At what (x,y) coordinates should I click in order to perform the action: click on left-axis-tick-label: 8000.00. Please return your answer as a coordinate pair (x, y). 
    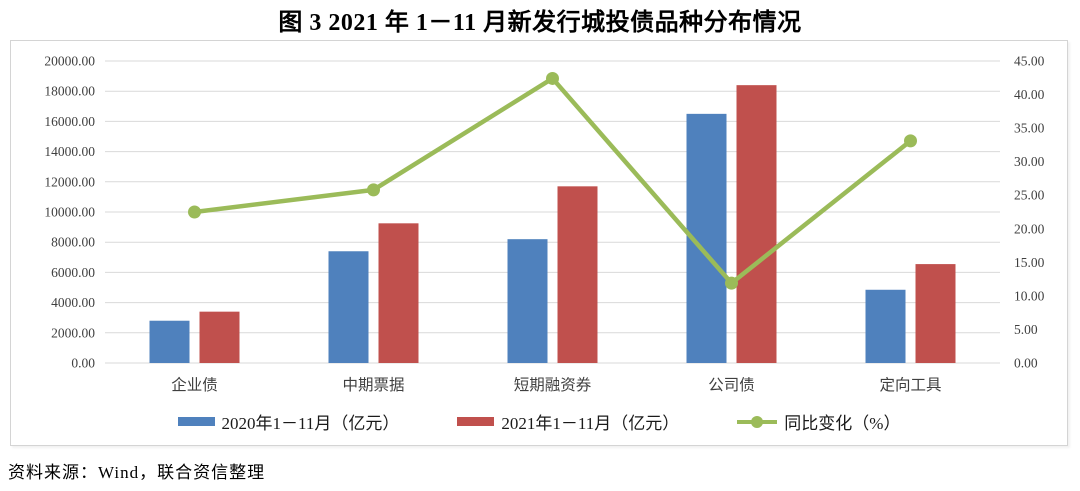
    Looking at the image, I should click on (73, 242).